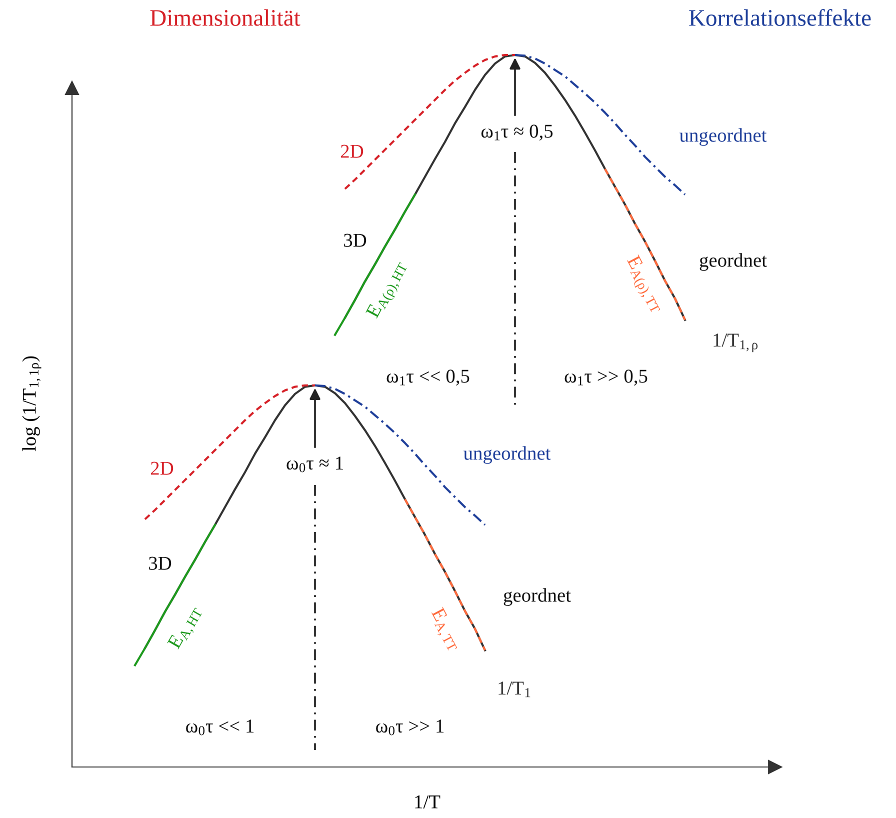 The width and height of the screenshot is (896, 818). What do you see at coordinates (517, 132) in the screenshot?
I see `annotation: ω$_{1}$τ ≈ 0,5` at bounding box center [517, 132].